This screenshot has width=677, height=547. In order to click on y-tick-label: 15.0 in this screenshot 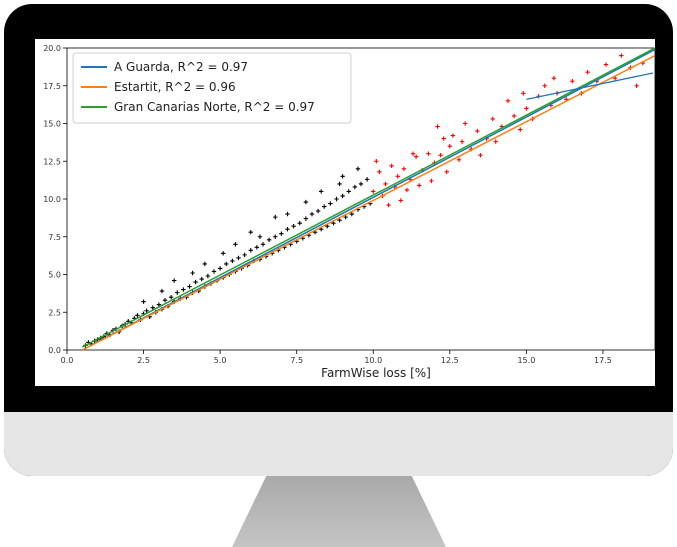, I will do `click(52, 124)`.